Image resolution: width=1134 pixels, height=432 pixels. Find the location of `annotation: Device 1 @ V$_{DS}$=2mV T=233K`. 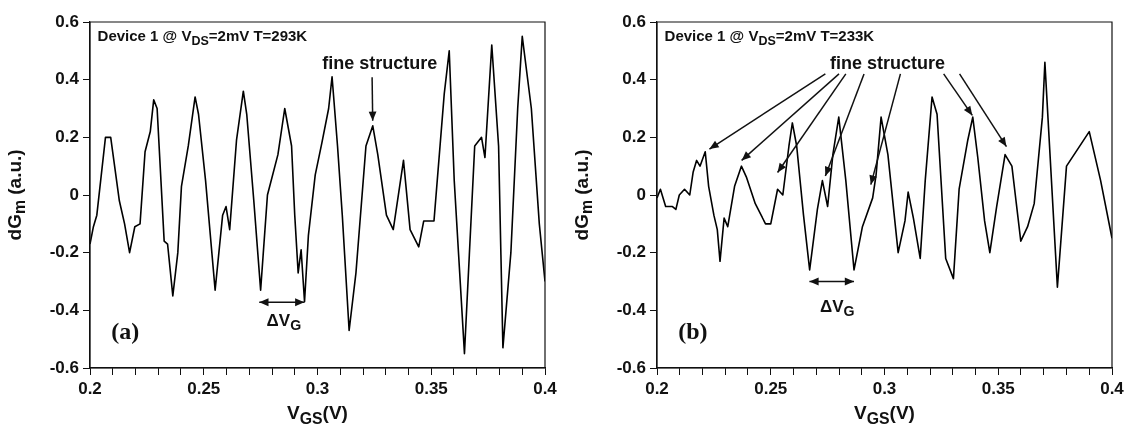

annotation: Device 1 @ V$_{DS}$=2mV T=233K is located at coordinates (769, 38).